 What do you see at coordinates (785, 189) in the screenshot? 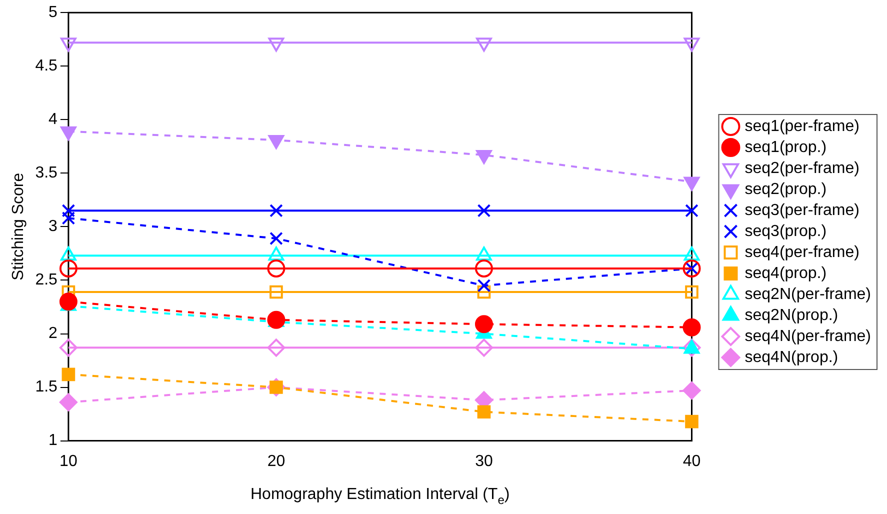
I see `legend-label: seq2(prop.)` at bounding box center [785, 189].